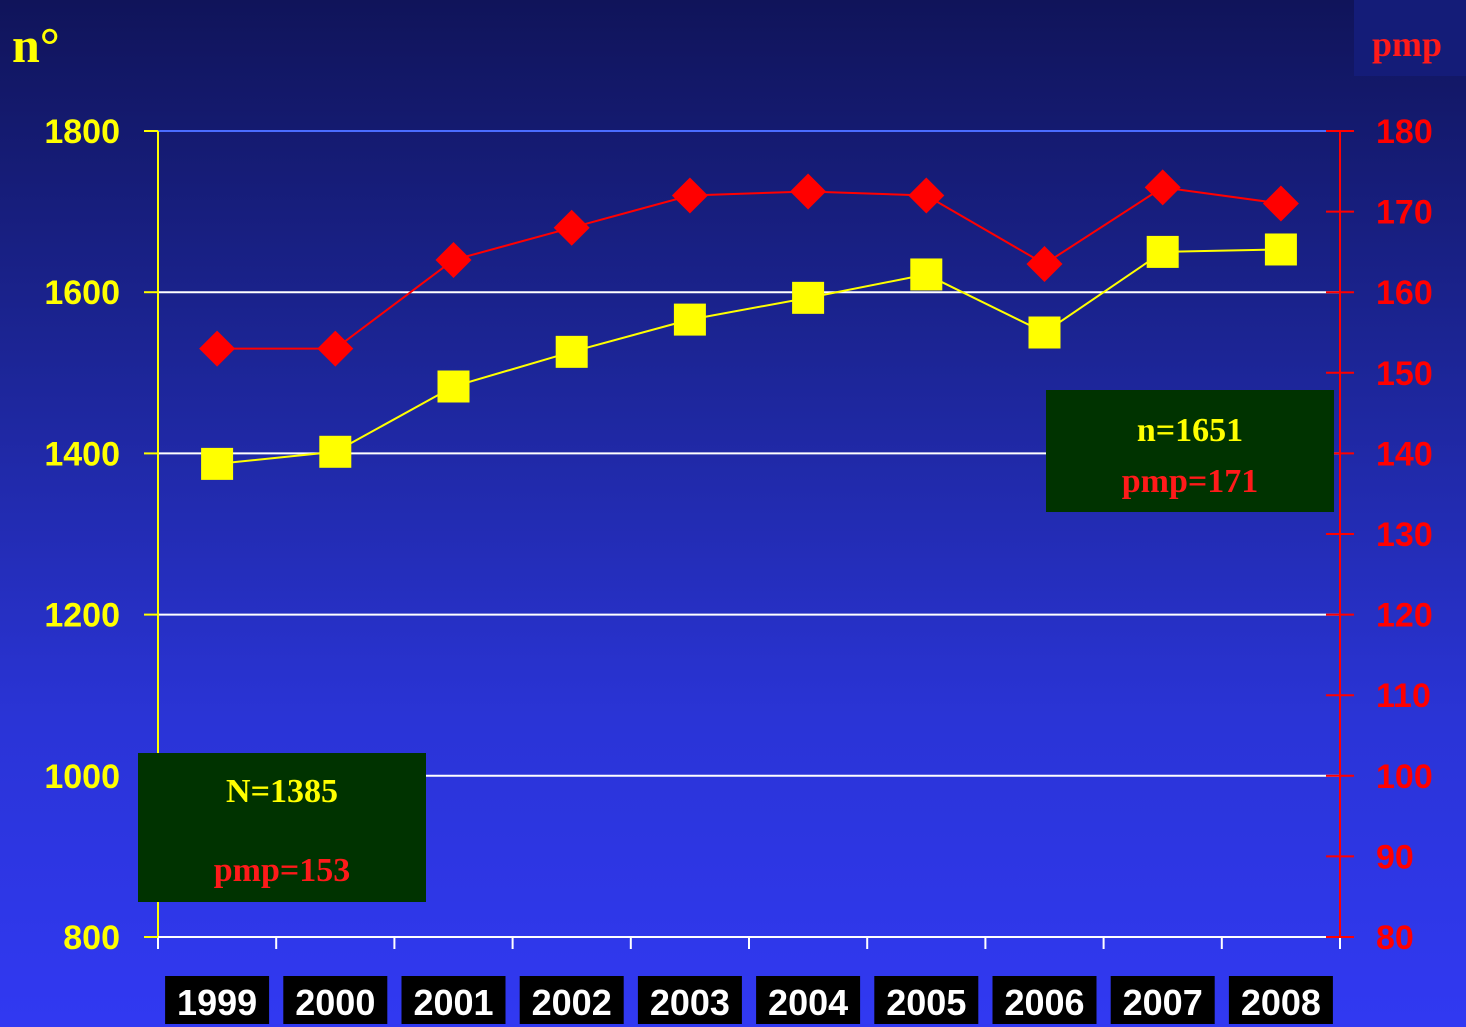 The height and width of the screenshot is (1027, 1466). I want to click on series-2-line, so click(749, 268).